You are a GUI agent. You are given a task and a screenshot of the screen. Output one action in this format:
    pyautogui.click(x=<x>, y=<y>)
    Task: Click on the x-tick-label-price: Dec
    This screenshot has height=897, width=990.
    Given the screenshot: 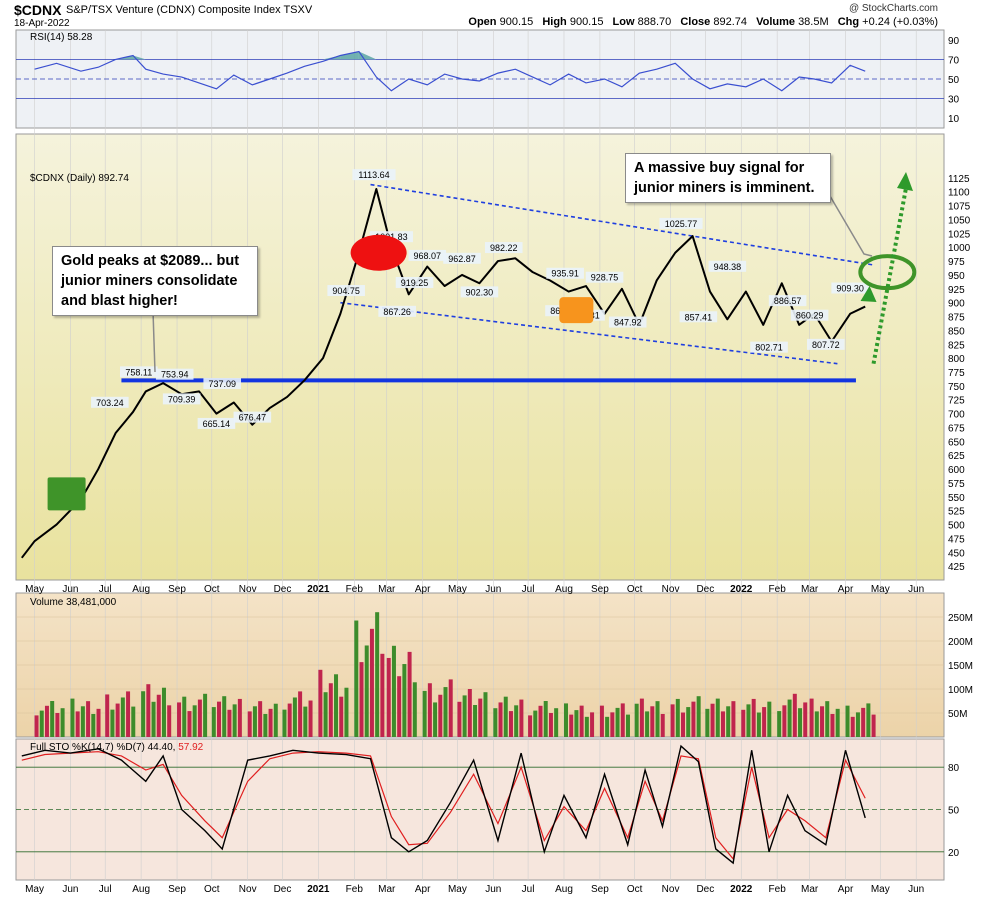 What is the action you would take?
    pyautogui.click(x=283, y=589)
    